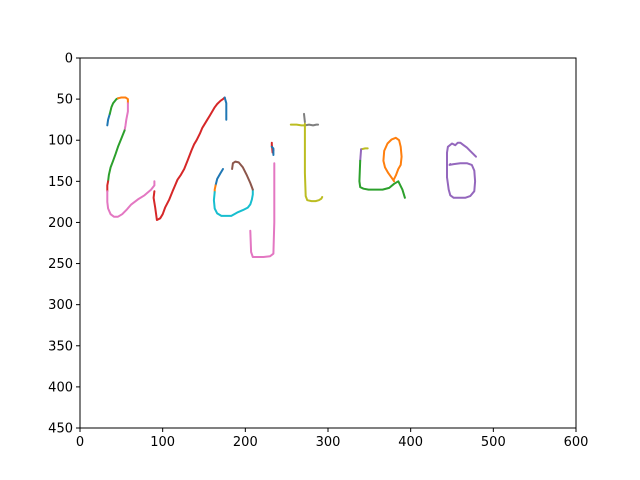 This screenshot has height=480, width=640. What do you see at coordinates (64, 100) in the screenshot?
I see `y-tick-label: 50` at bounding box center [64, 100].